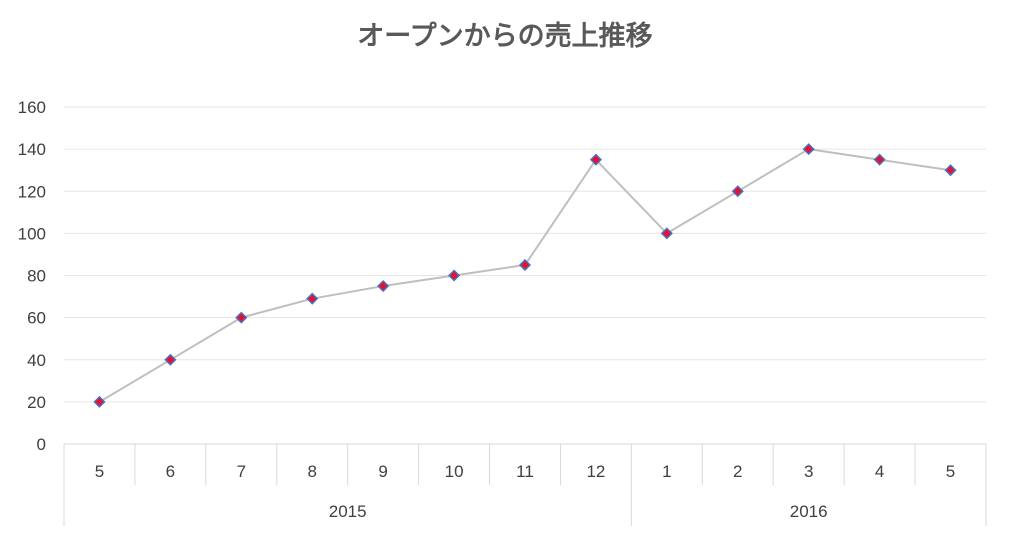 Image resolution: width=1010 pixels, height=534 pixels. What do you see at coordinates (36, 318) in the screenshot?
I see `y-tick-label: 60` at bounding box center [36, 318].